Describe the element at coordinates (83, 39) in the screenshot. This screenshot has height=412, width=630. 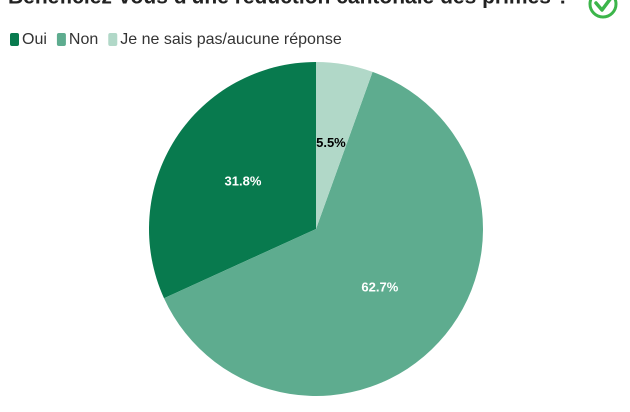
I see `legend-label: Non` at that location.